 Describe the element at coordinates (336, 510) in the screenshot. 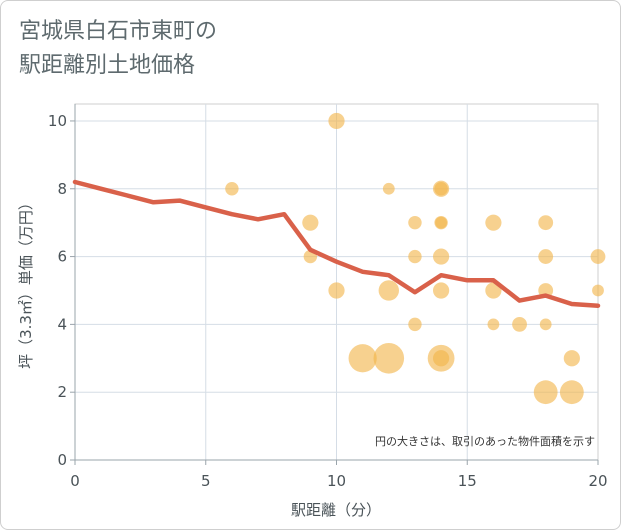

I see `x-axis-title: 駅距離（分）` at that location.